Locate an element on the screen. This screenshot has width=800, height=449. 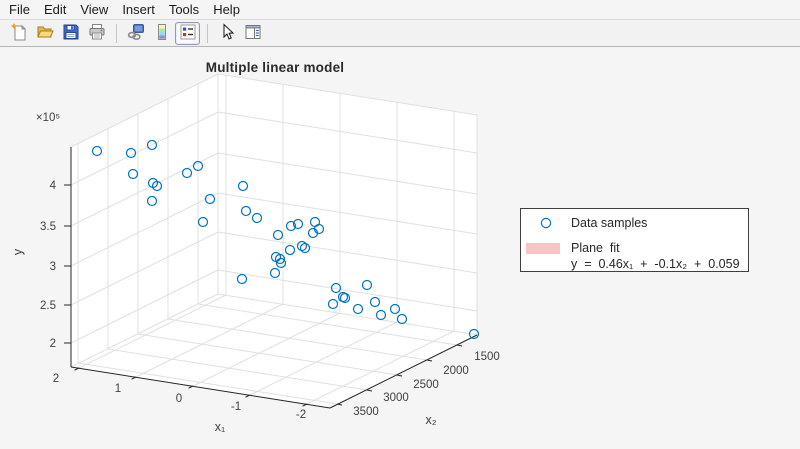
scatter-marker-icon is located at coordinates (546, 223).